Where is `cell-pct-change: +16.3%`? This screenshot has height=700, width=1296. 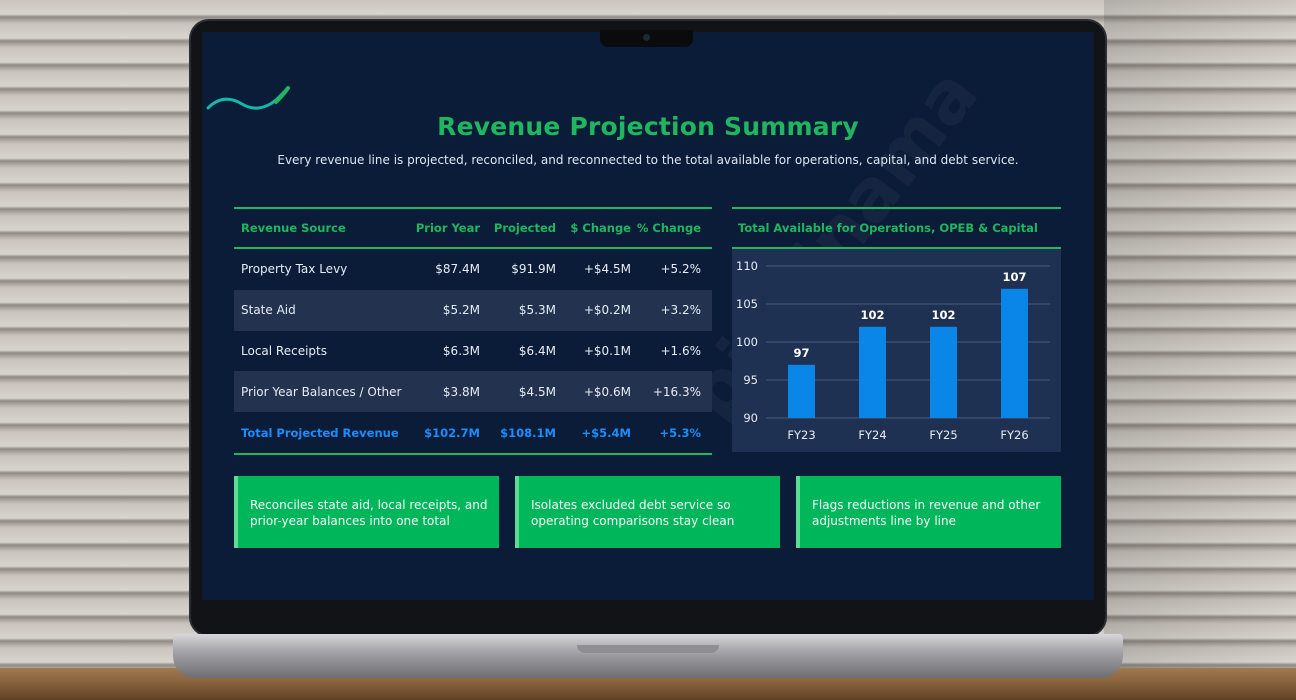 cell-pct-change: +16.3% is located at coordinates (676, 391).